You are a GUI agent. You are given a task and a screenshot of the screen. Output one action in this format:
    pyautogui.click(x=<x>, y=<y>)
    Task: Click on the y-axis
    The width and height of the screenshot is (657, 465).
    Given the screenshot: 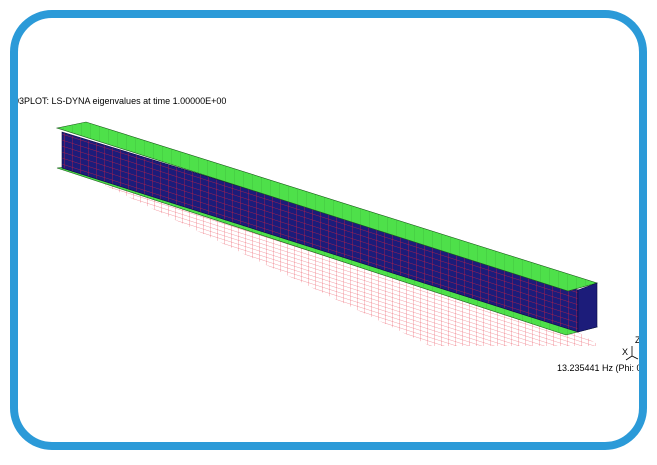 What is the action you would take?
    pyautogui.click(x=635, y=357)
    